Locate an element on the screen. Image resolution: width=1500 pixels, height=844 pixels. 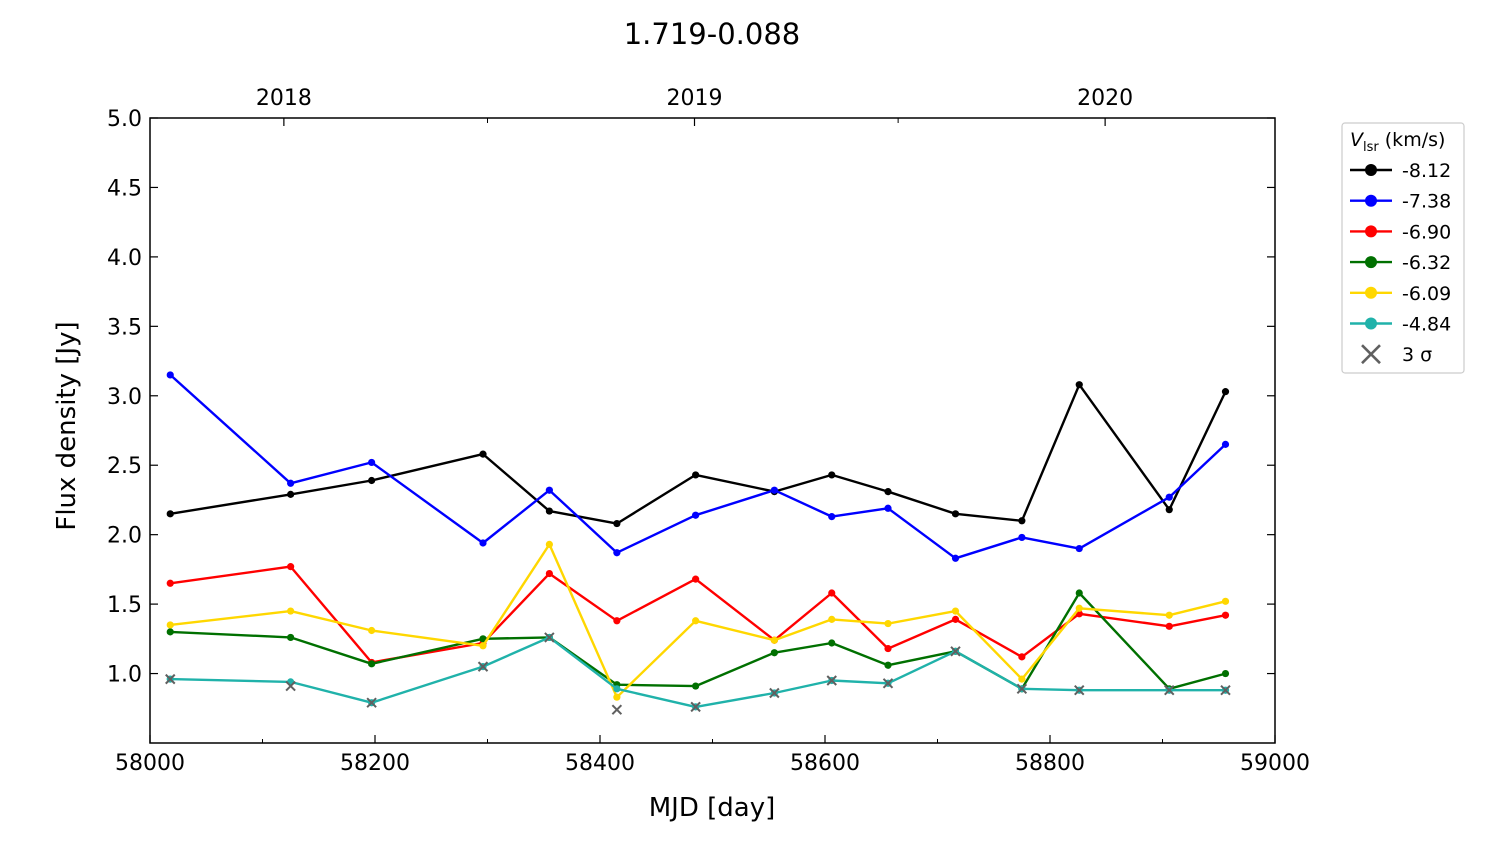
series-line is located at coordinates (698, 640).